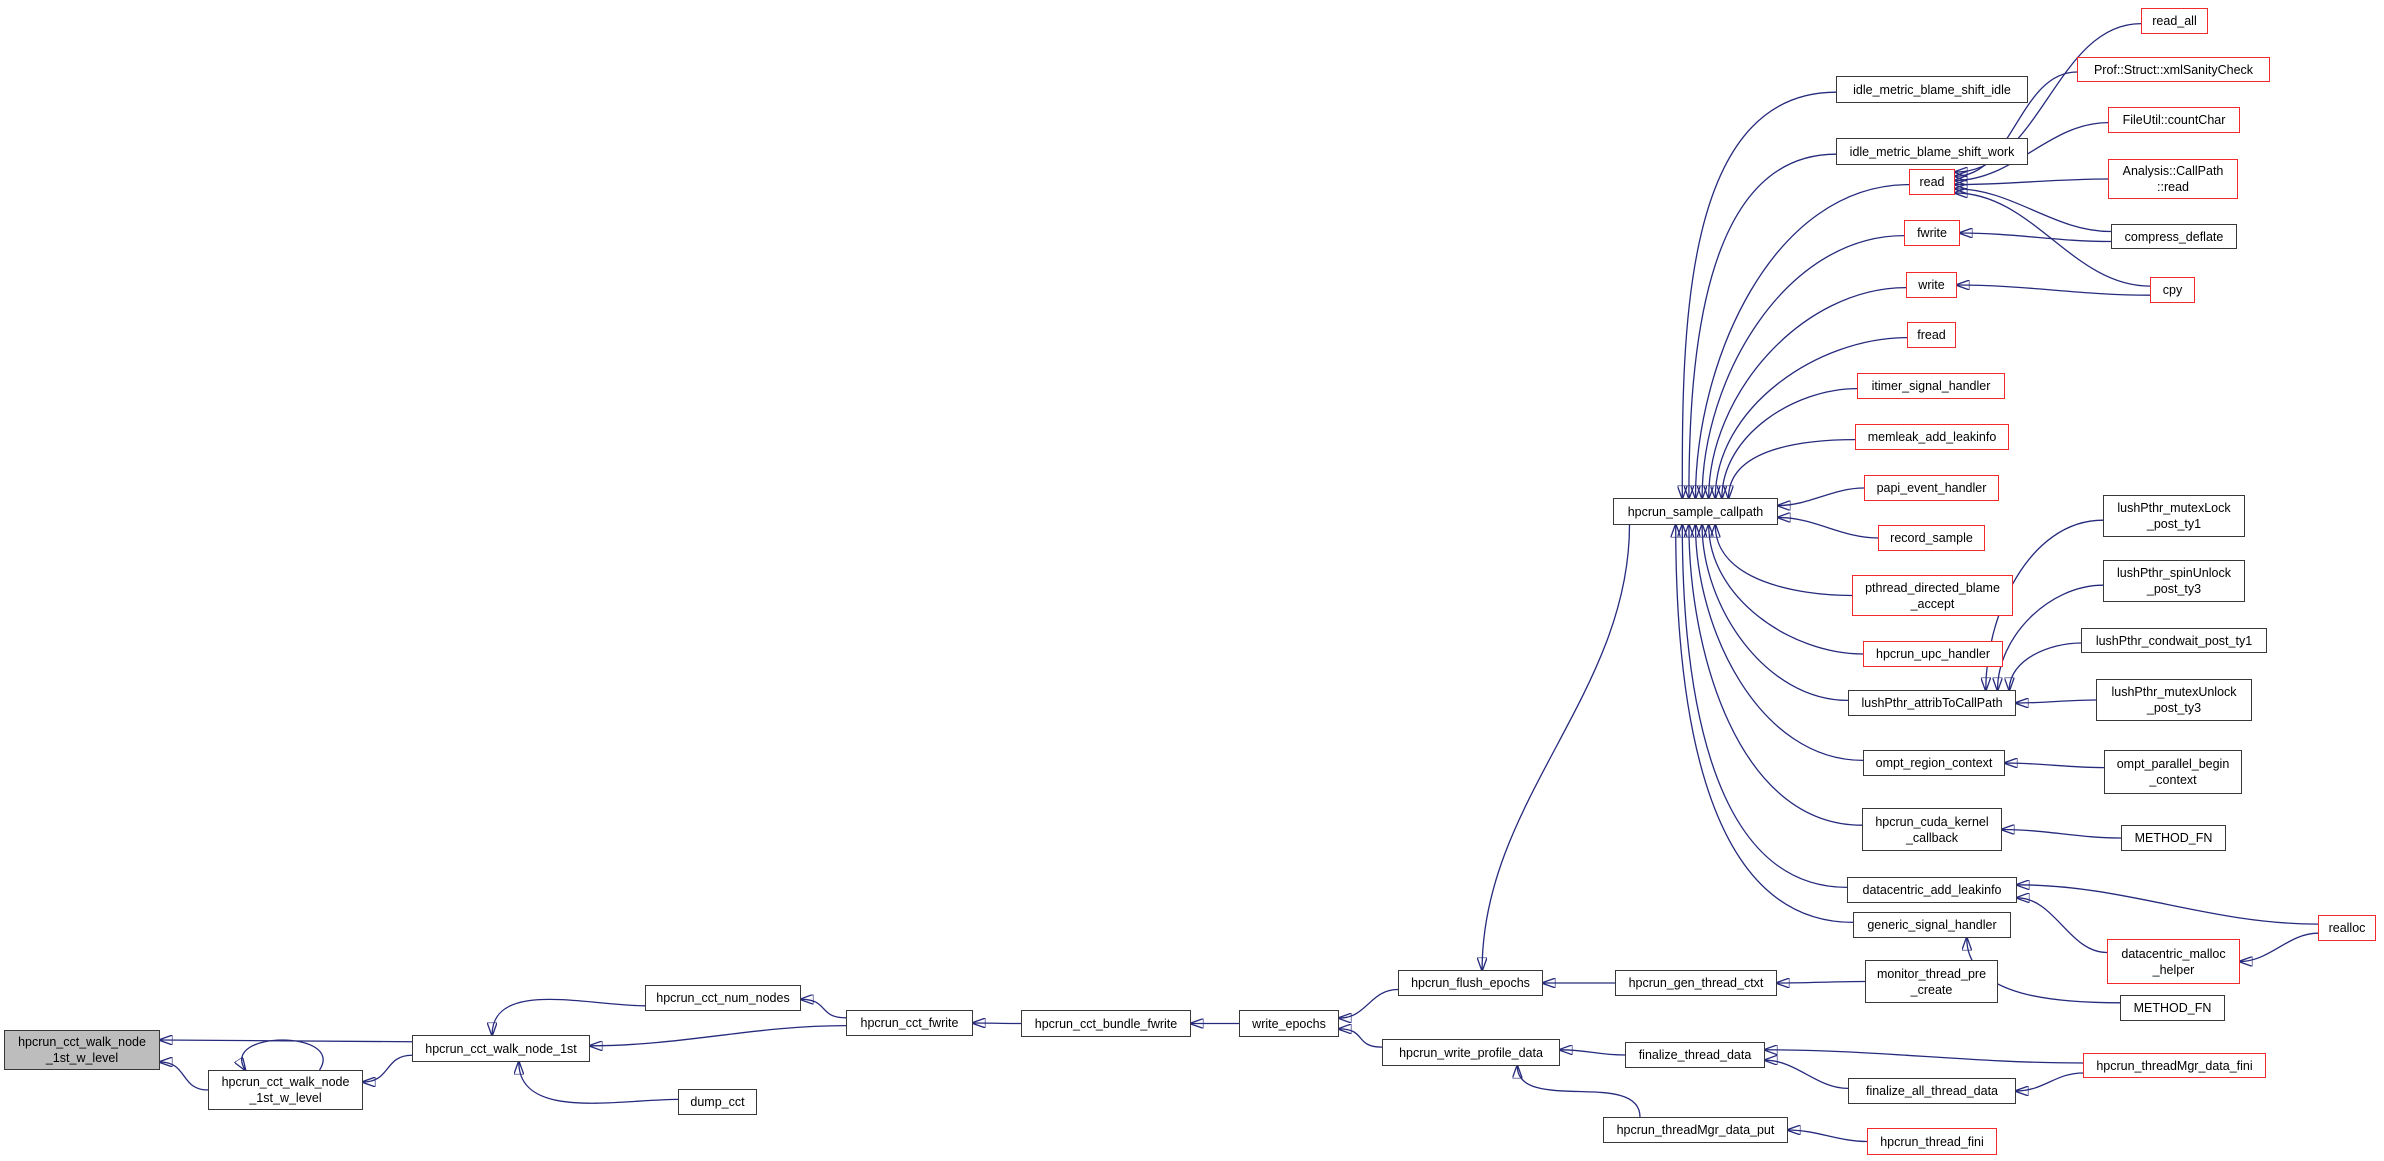 The width and height of the screenshot is (2384, 1161). What do you see at coordinates (1932, 437) in the screenshot?
I see `node-memleak_add_leakinfo: memleak_add_leakinfo` at bounding box center [1932, 437].